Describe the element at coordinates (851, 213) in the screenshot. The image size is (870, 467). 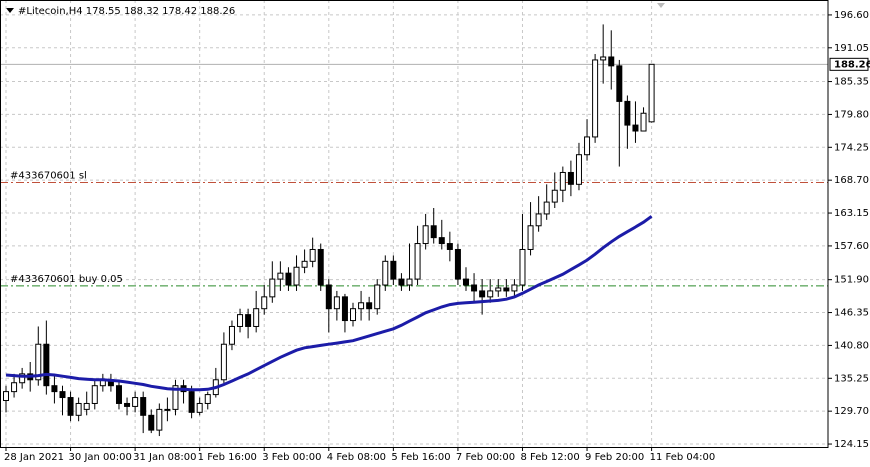
I see `y-tick-label: 163.15` at that location.